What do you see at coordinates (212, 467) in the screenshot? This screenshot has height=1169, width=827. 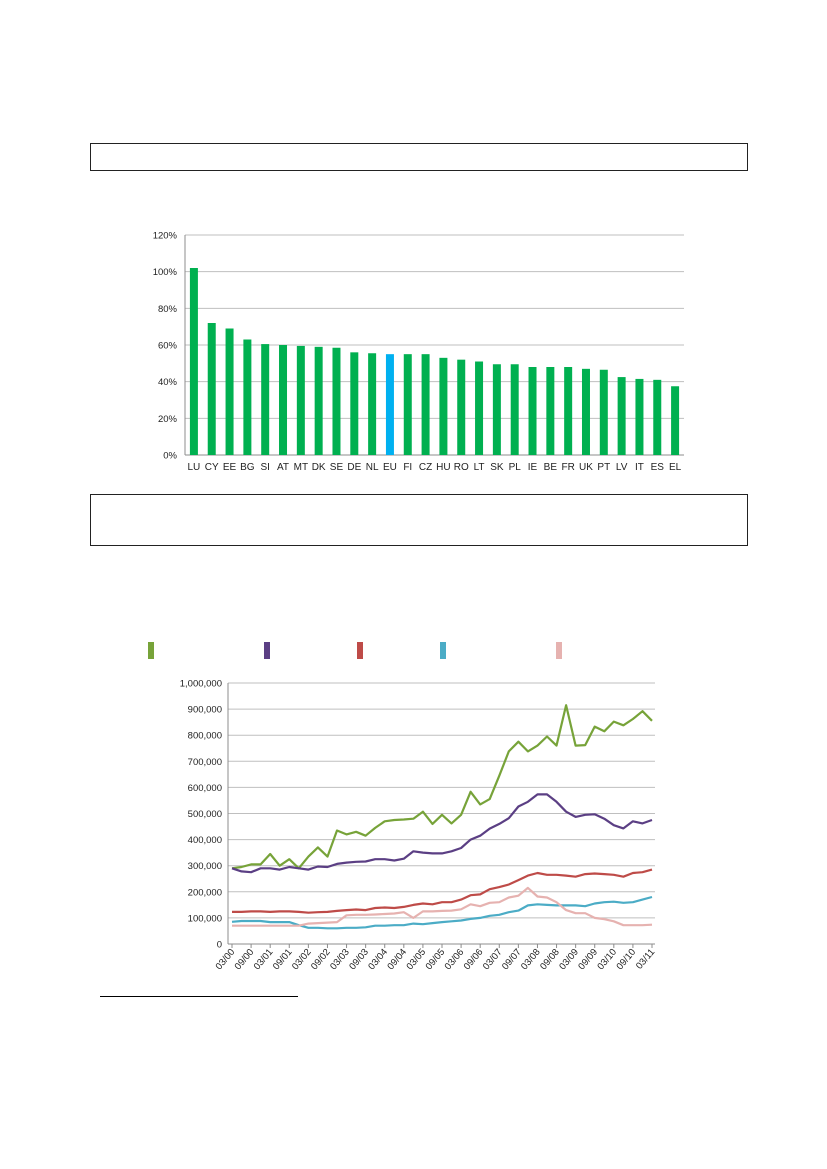 I see `bar-x-tick-label: CY` at bounding box center [212, 467].